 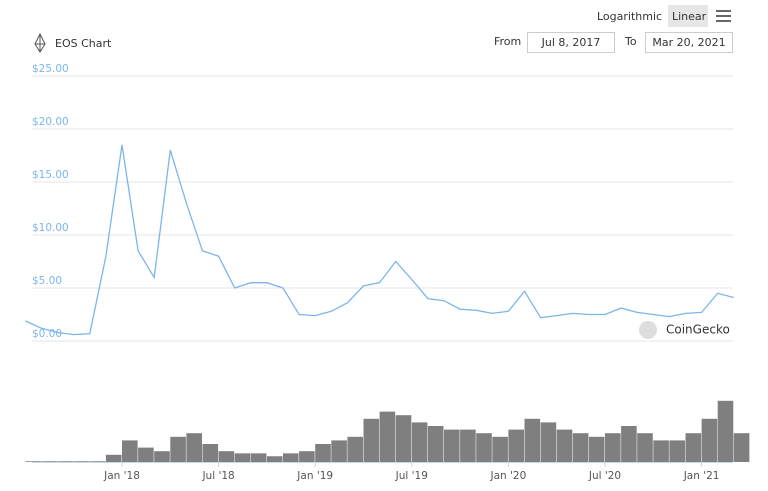 I want to click on linear-button-bg, so click(x=688, y=16).